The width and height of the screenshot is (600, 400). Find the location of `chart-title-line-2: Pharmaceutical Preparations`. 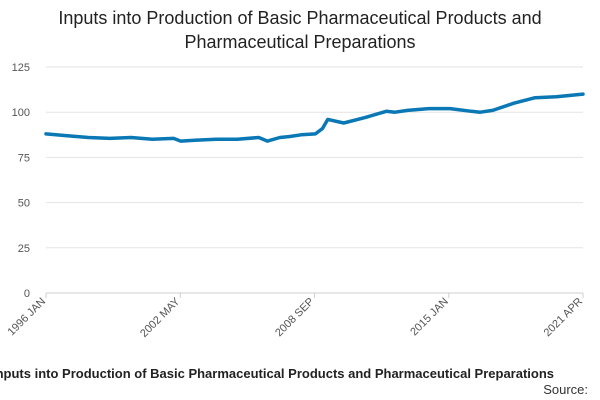

chart-title-line-2: Pharmaceutical Preparations is located at coordinates (300, 42).